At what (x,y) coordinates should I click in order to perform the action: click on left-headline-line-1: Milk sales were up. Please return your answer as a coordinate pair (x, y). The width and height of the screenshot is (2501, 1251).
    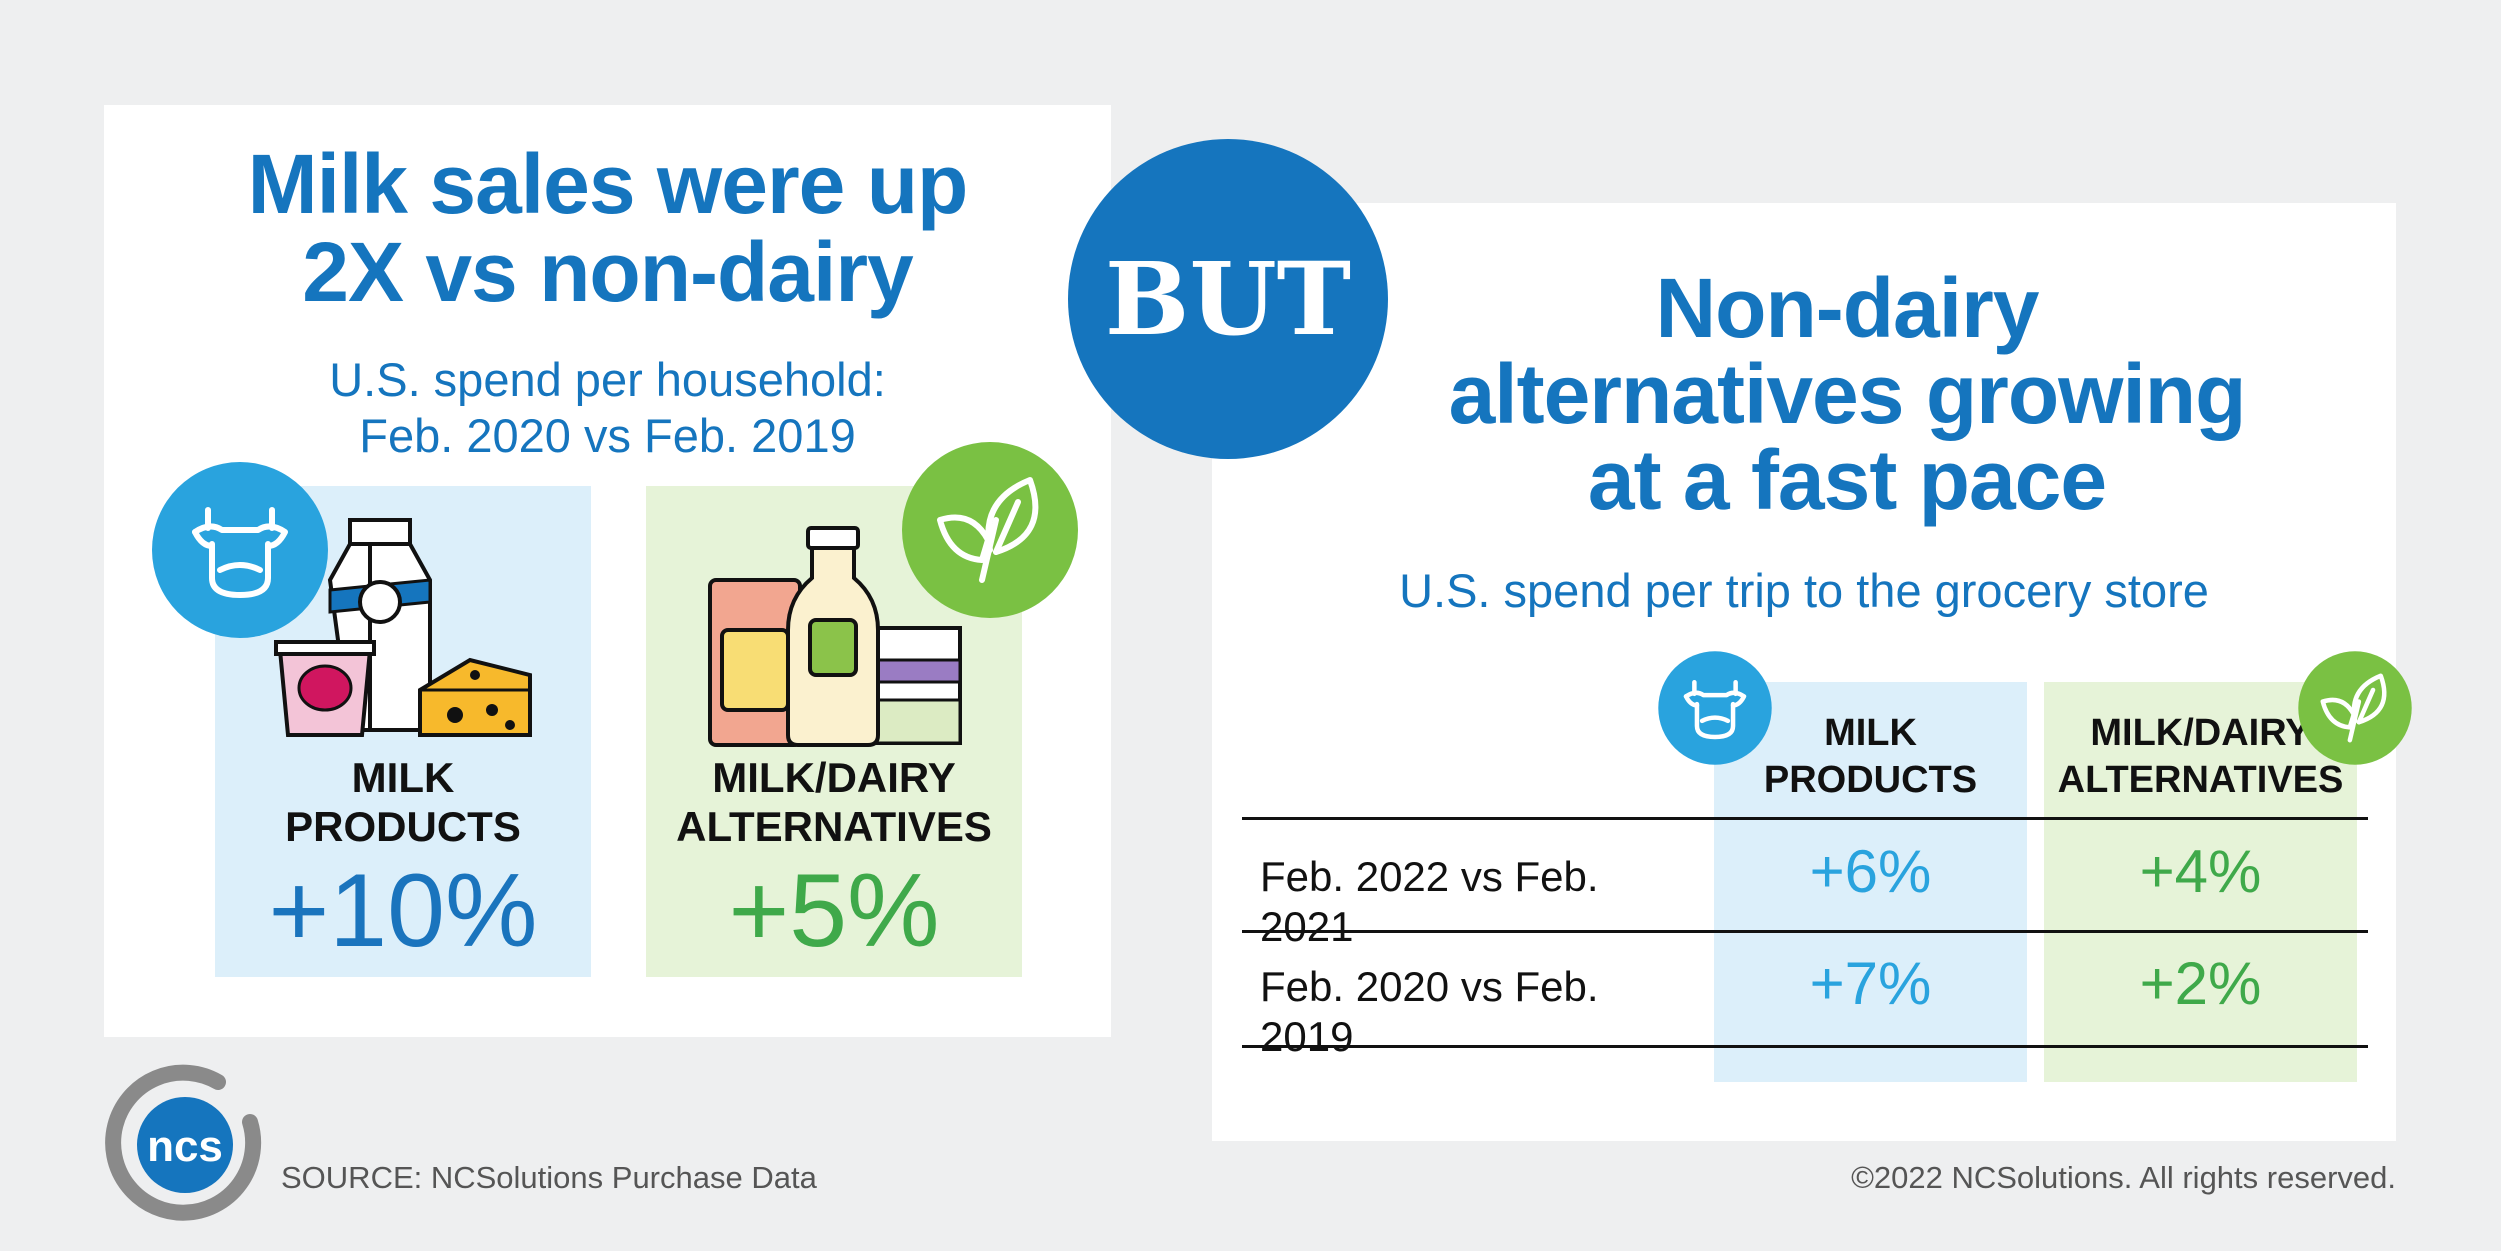
    Looking at the image, I should click on (608, 184).